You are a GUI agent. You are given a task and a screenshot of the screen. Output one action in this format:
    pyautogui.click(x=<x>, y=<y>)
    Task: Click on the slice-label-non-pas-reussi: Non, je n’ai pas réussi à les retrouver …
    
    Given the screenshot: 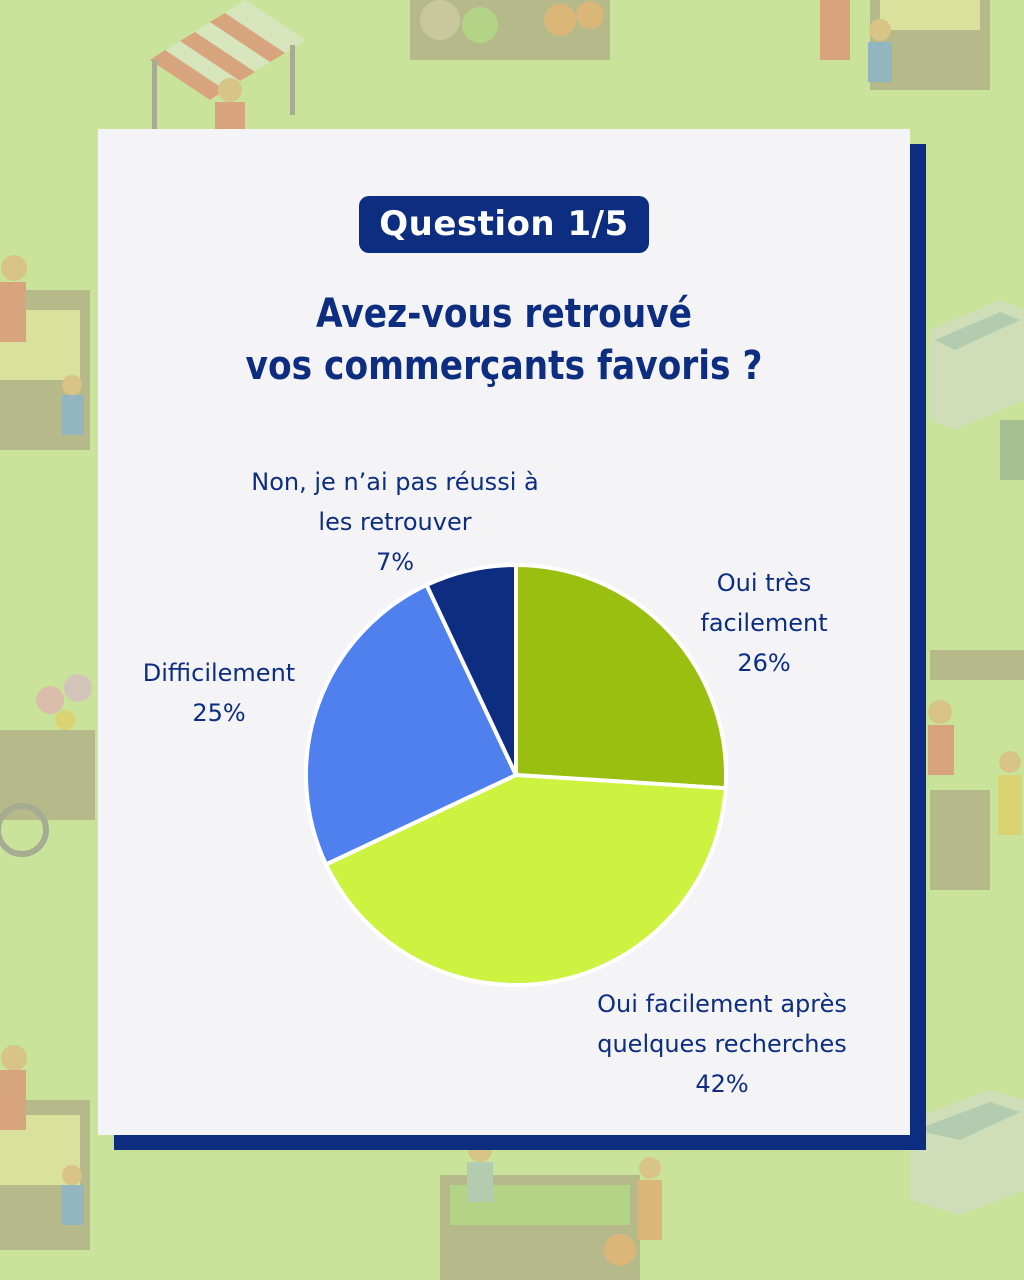 What is the action you would take?
    pyautogui.click(x=395, y=522)
    